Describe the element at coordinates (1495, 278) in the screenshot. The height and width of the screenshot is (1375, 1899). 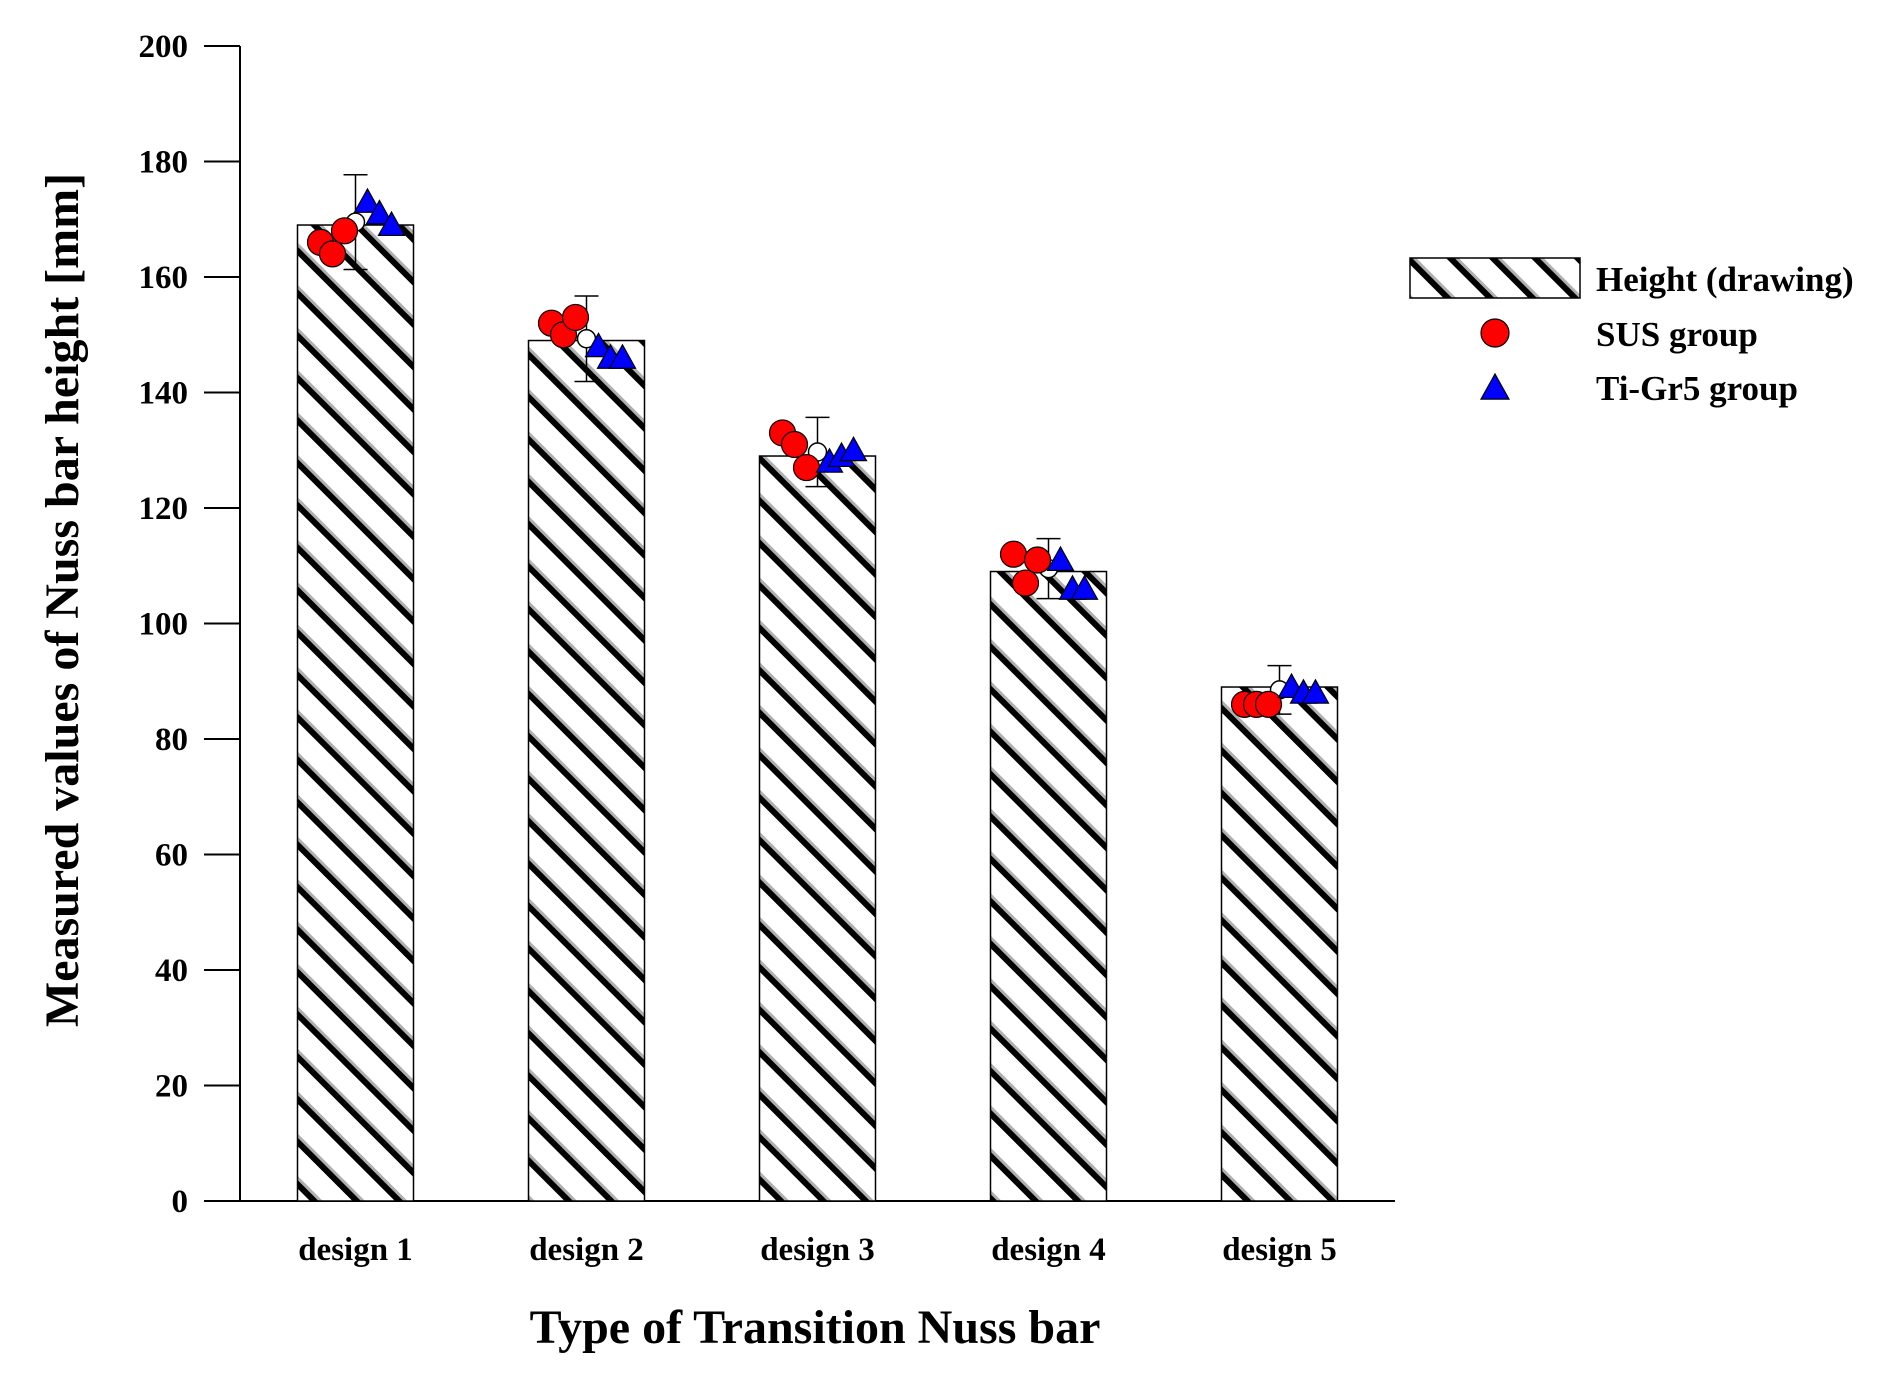
I see `legend-swatch-bar` at that location.